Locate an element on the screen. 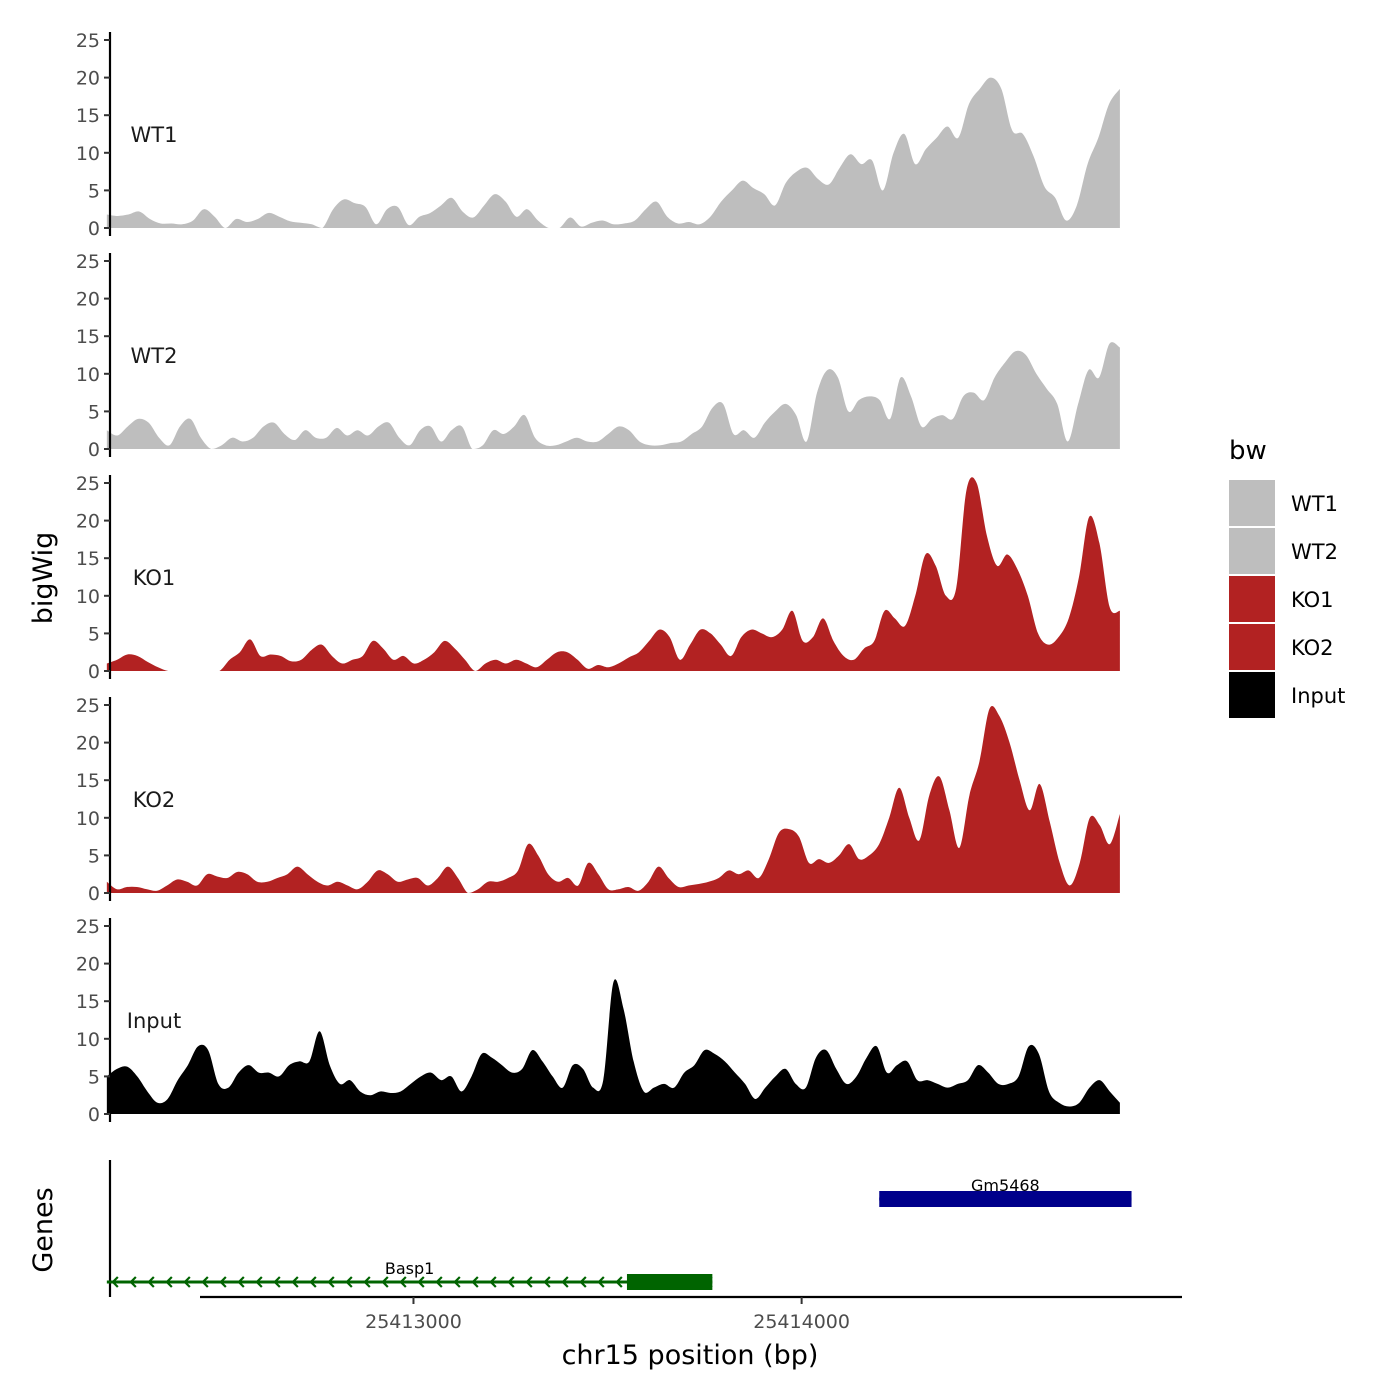  track-label: WT1 is located at coordinates (154, 135).